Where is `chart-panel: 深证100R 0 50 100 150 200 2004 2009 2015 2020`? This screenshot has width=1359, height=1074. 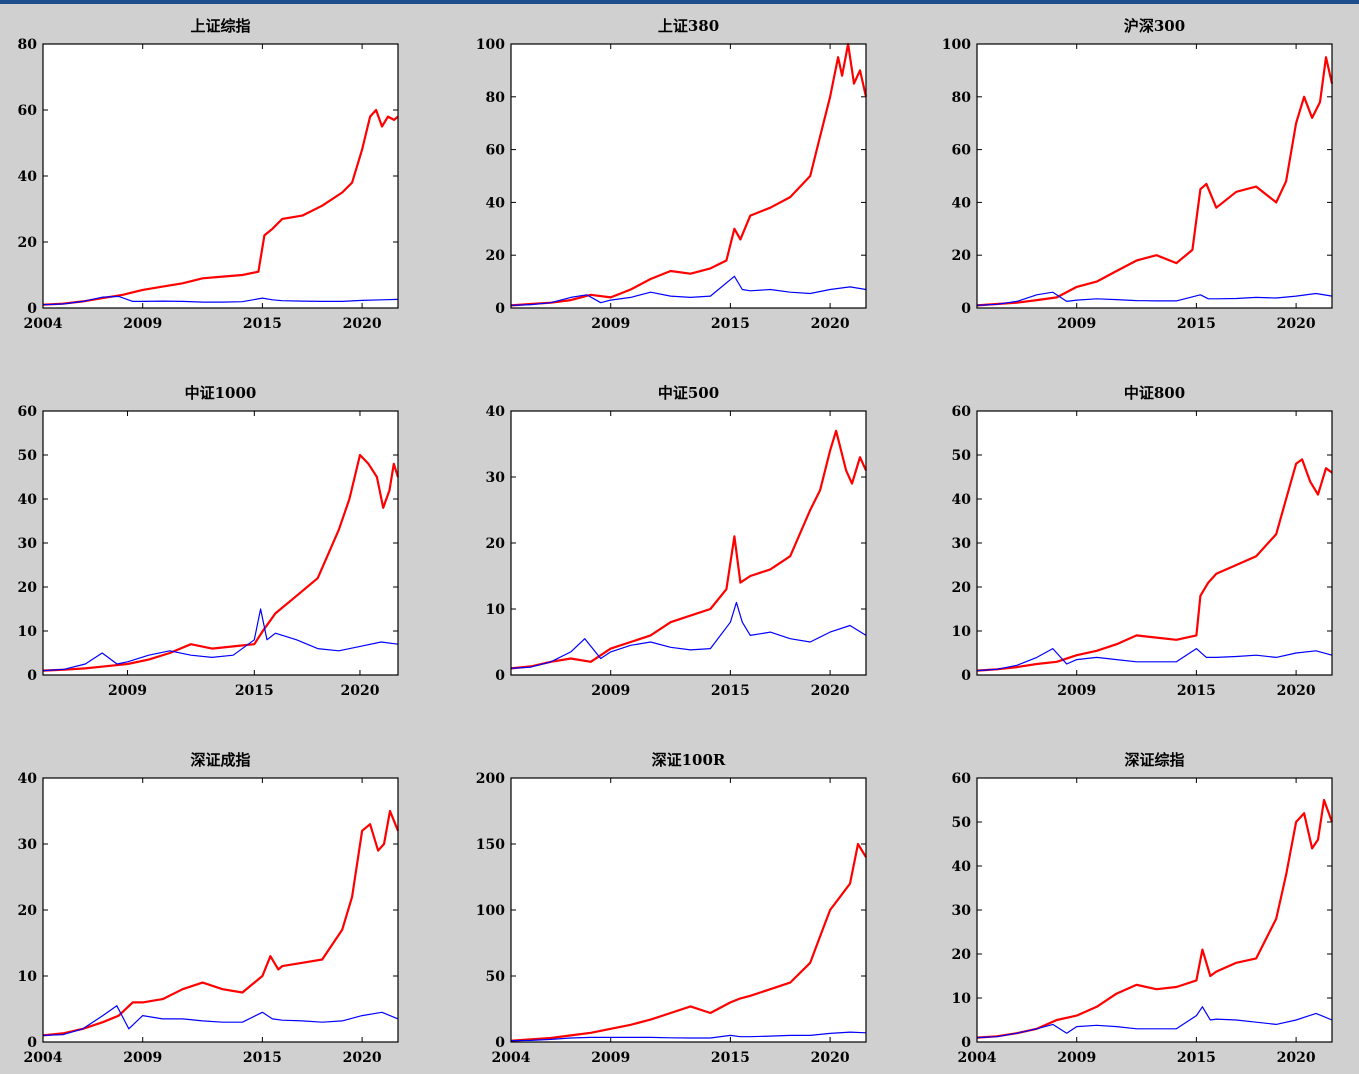
chart-panel: 深证100R 0 50 100 150 200 2004 2009 2015 2020 is located at coordinates (671, 908).